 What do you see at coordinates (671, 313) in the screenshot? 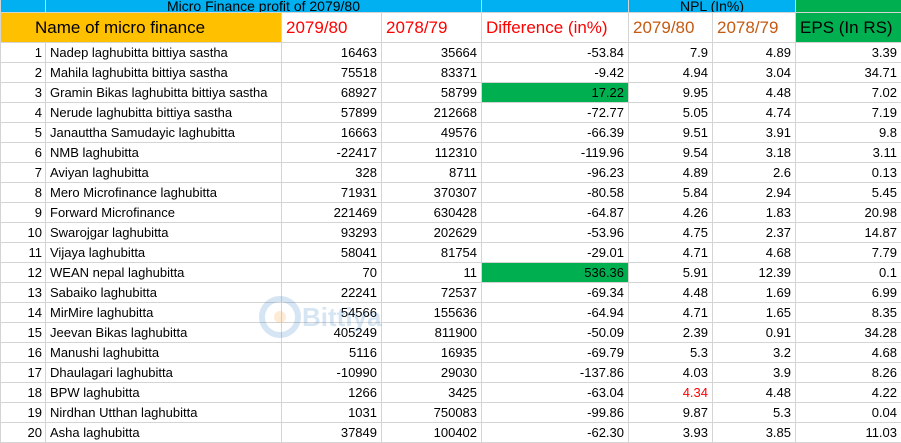
I see `row-npl-2079: 4.71` at bounding box center [671, 313].